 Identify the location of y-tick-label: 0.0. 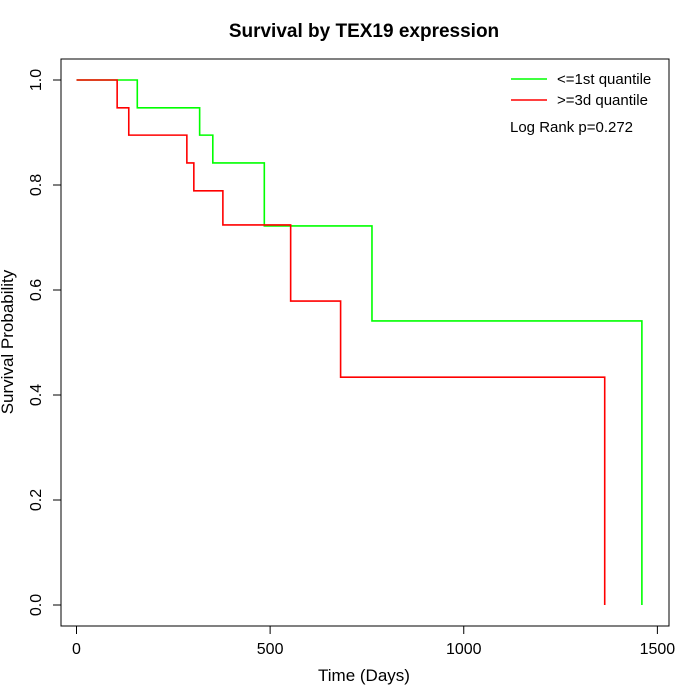
(36, 605).